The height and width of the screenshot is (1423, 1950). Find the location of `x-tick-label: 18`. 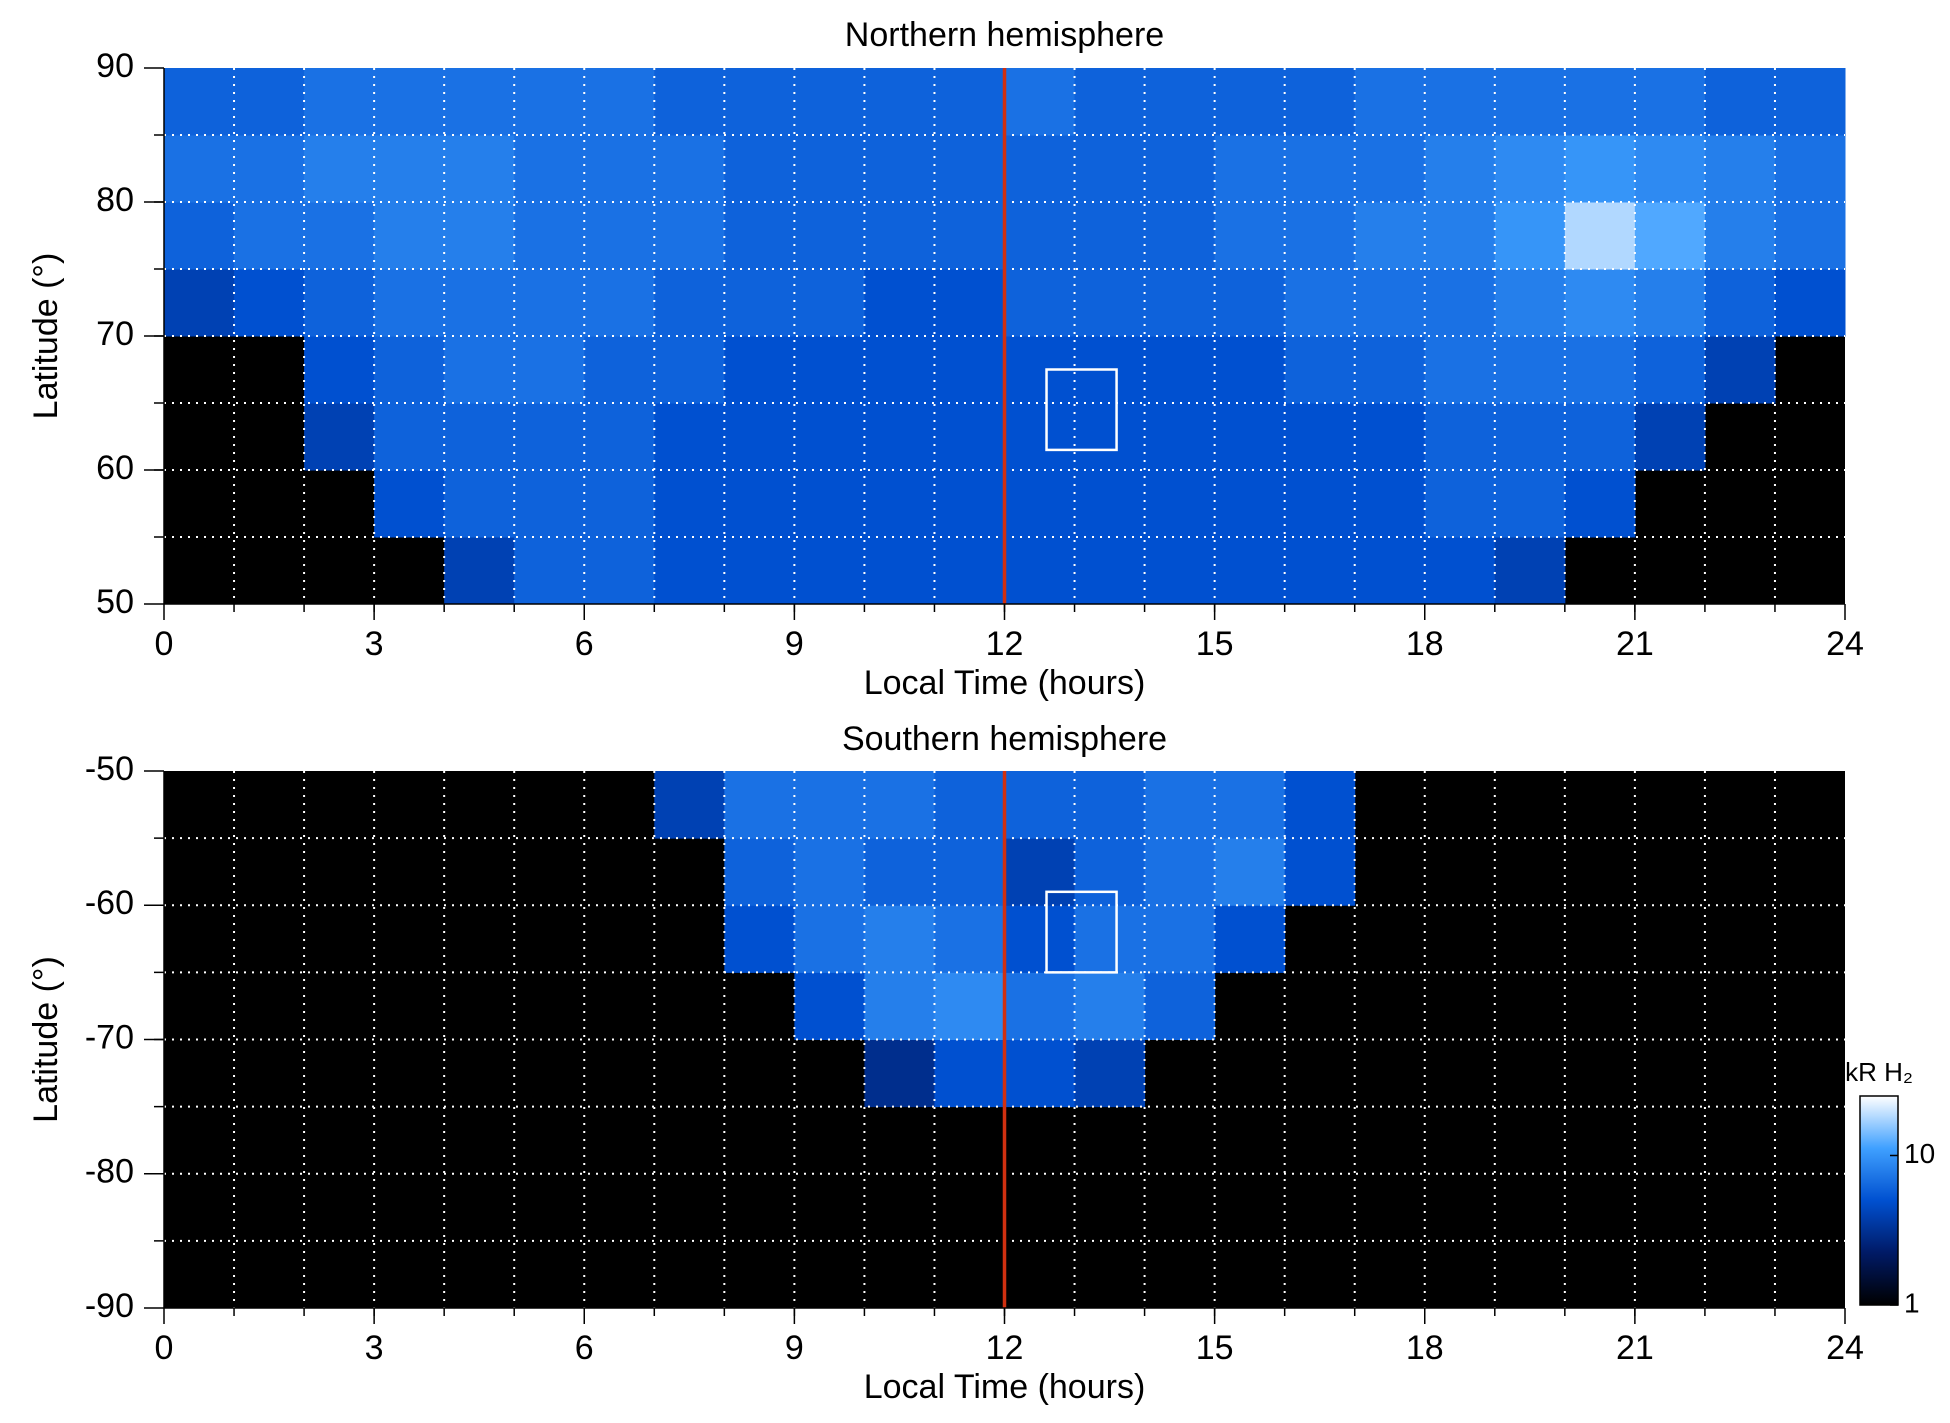

x-tick-label: 18 is located at coordinates (1425, 644).